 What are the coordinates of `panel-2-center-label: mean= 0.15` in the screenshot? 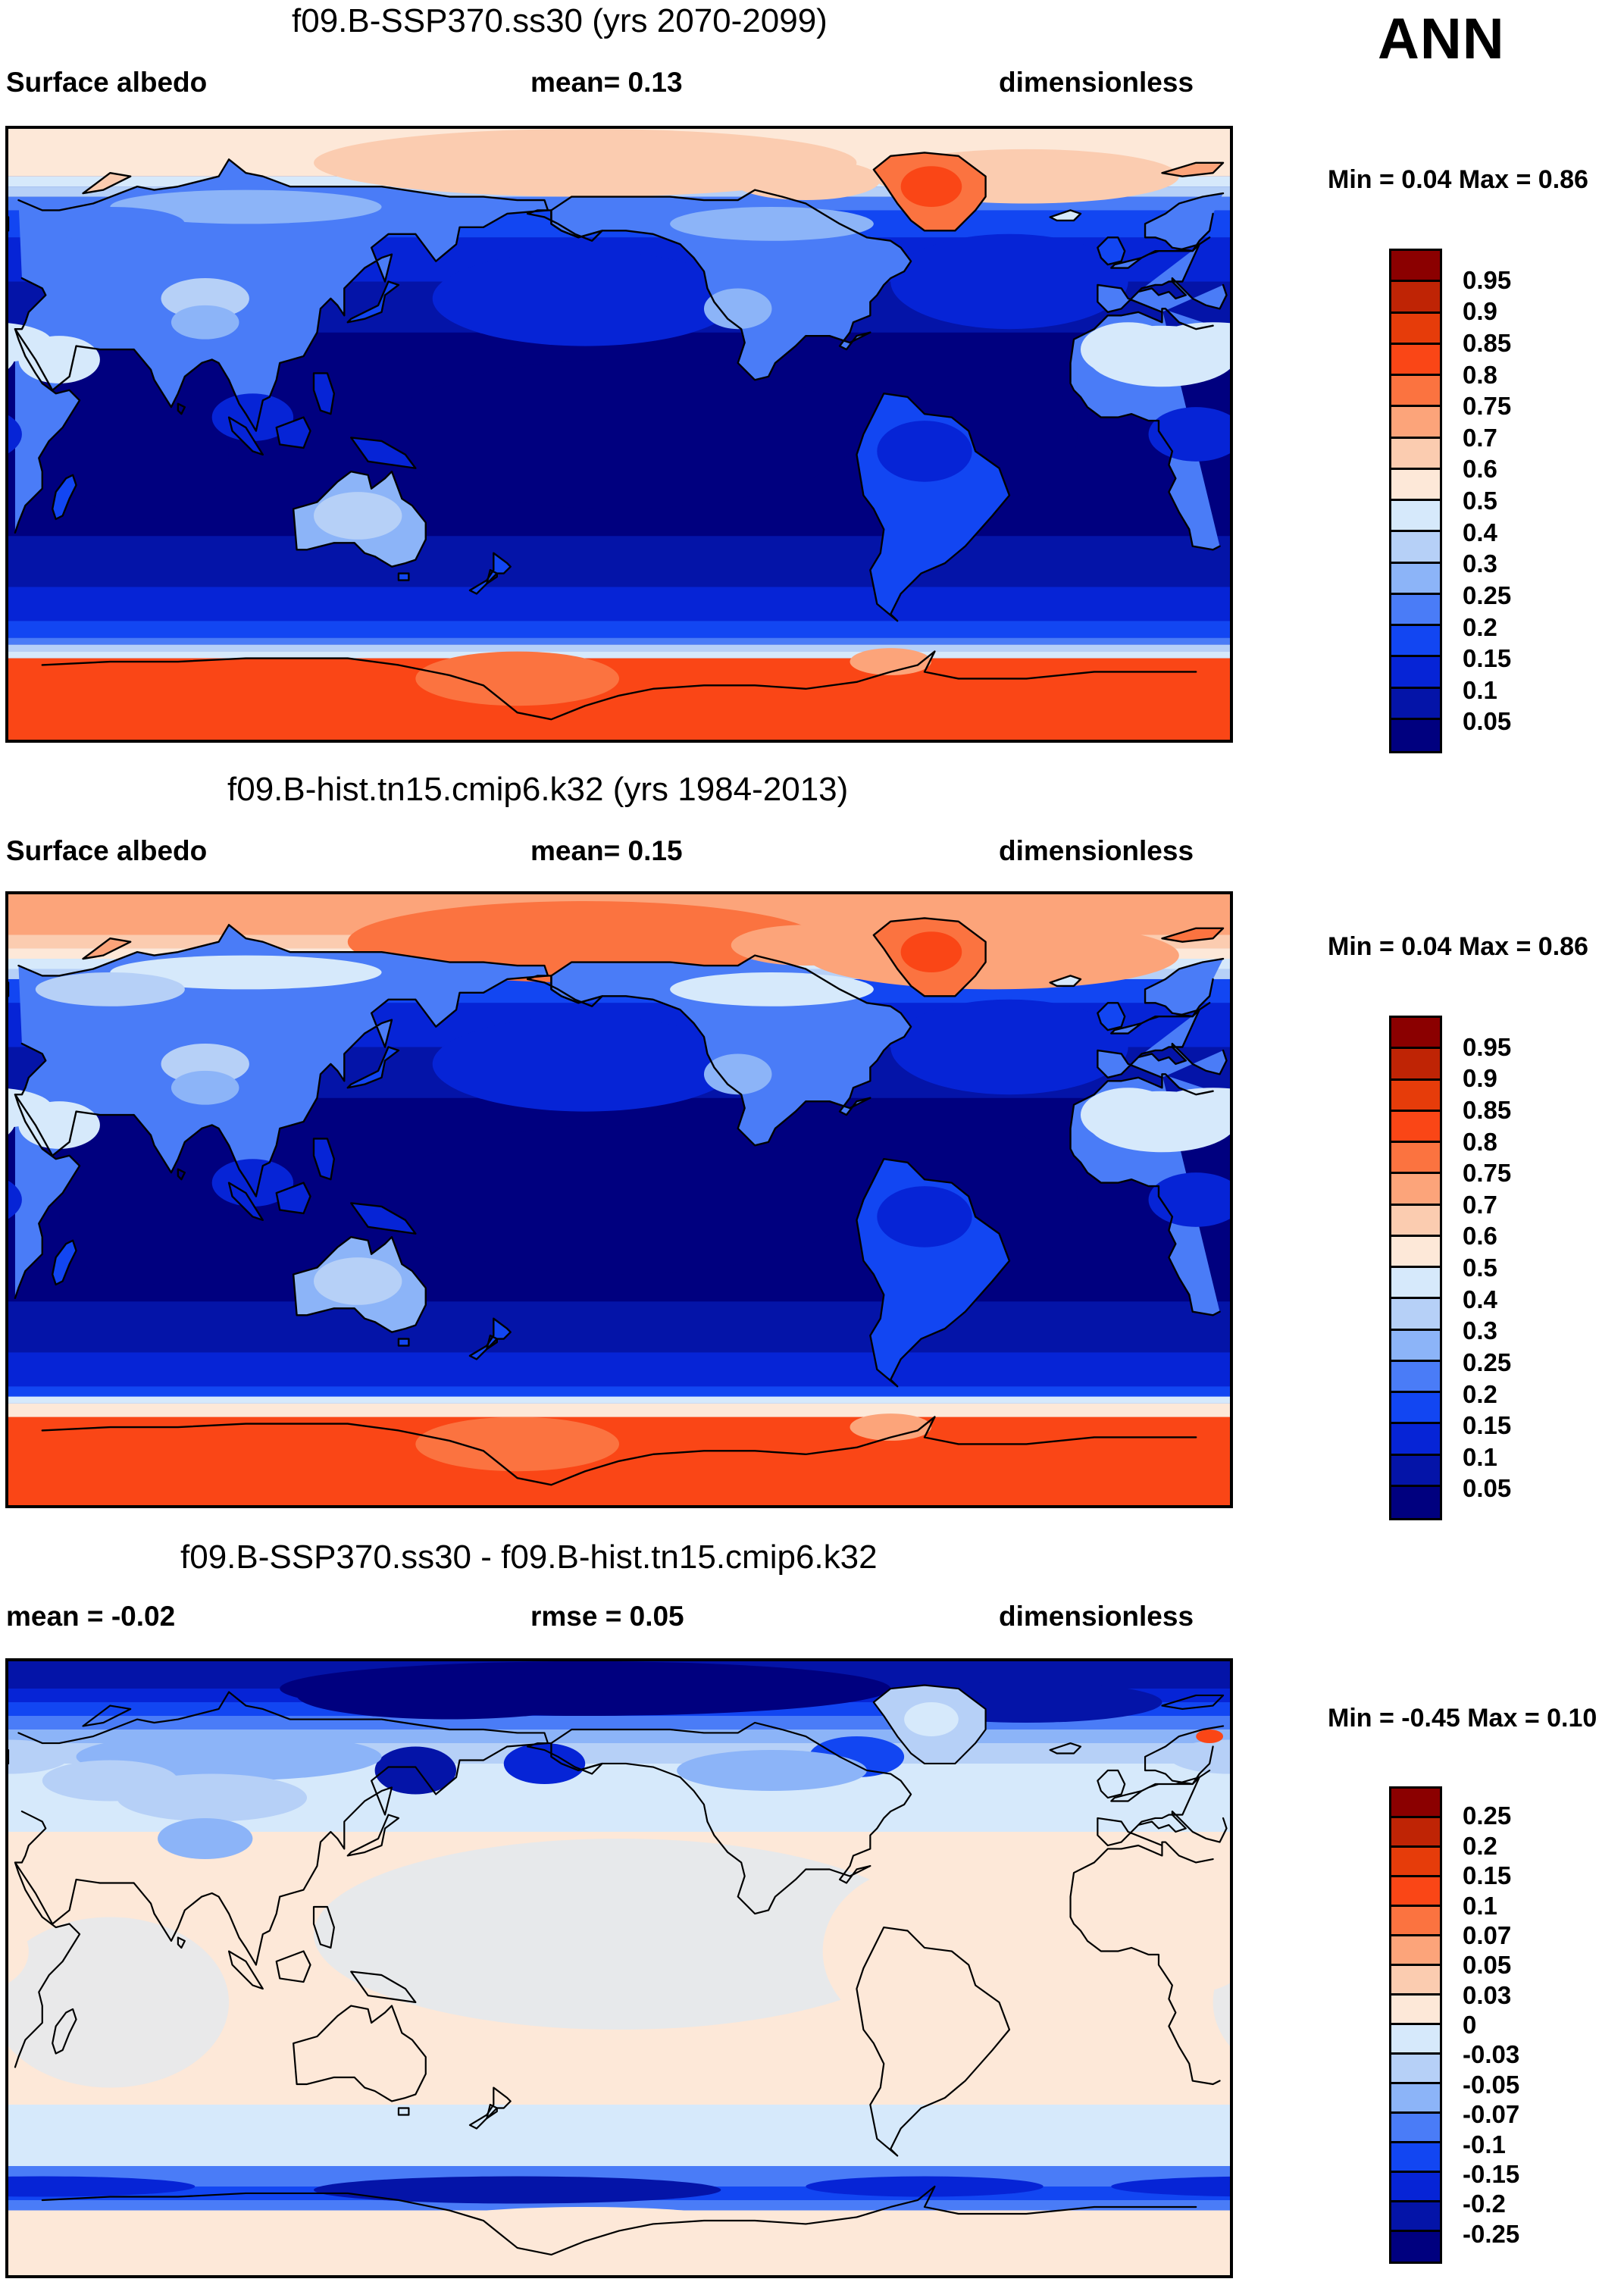 It's located at (606, 850).